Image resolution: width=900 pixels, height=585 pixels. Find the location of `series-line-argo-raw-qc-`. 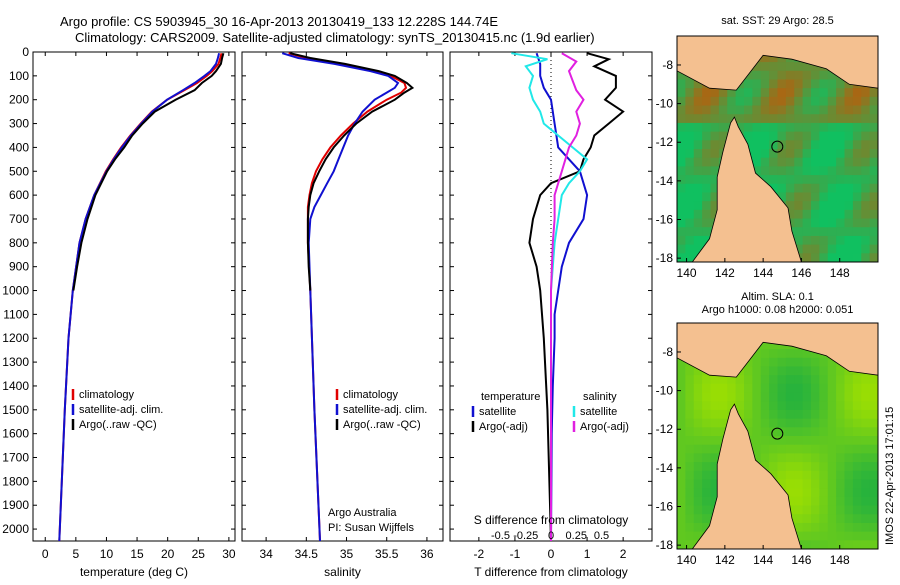

series-line-argo-raw-qc- is located at coordinates (352, 171).